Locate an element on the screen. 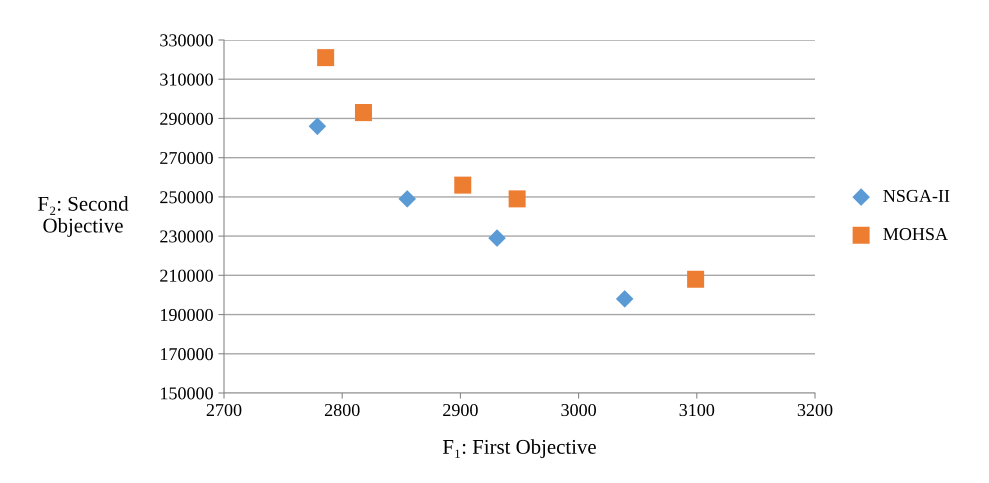  x-tick-label: 3200 is located at coordinates (815, 410).